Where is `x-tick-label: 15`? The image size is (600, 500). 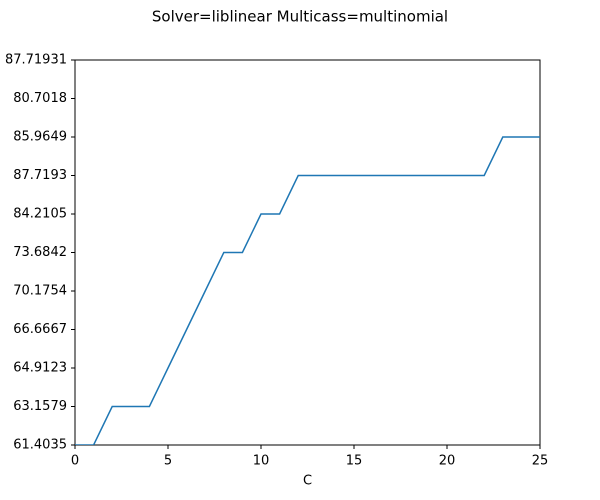
x-tick-label: 15 is located at coordinates (354, 461).